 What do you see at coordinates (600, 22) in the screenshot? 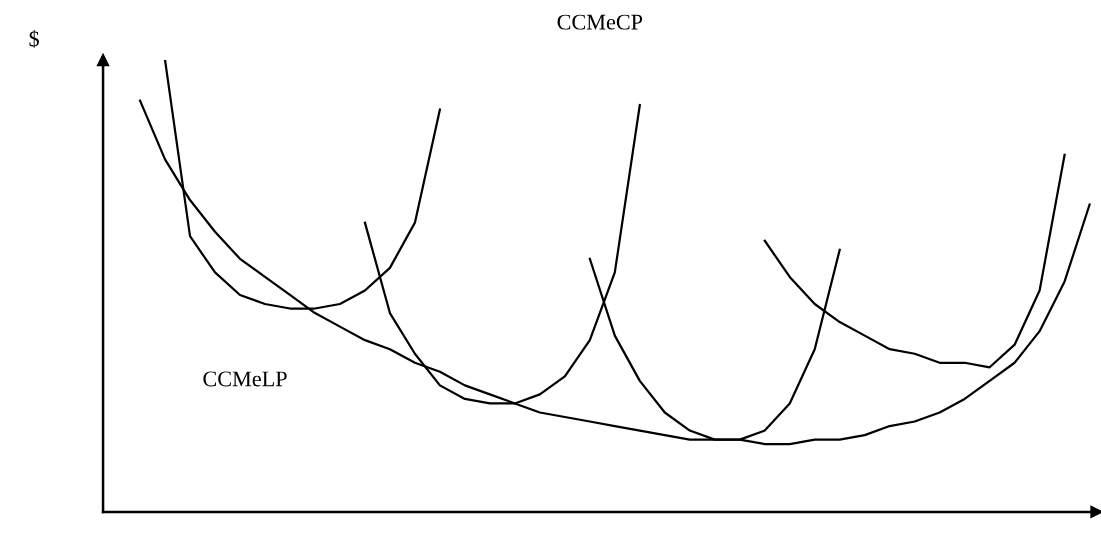
I see `chart-title: CCMeCP` at bounding box center [600, 22].